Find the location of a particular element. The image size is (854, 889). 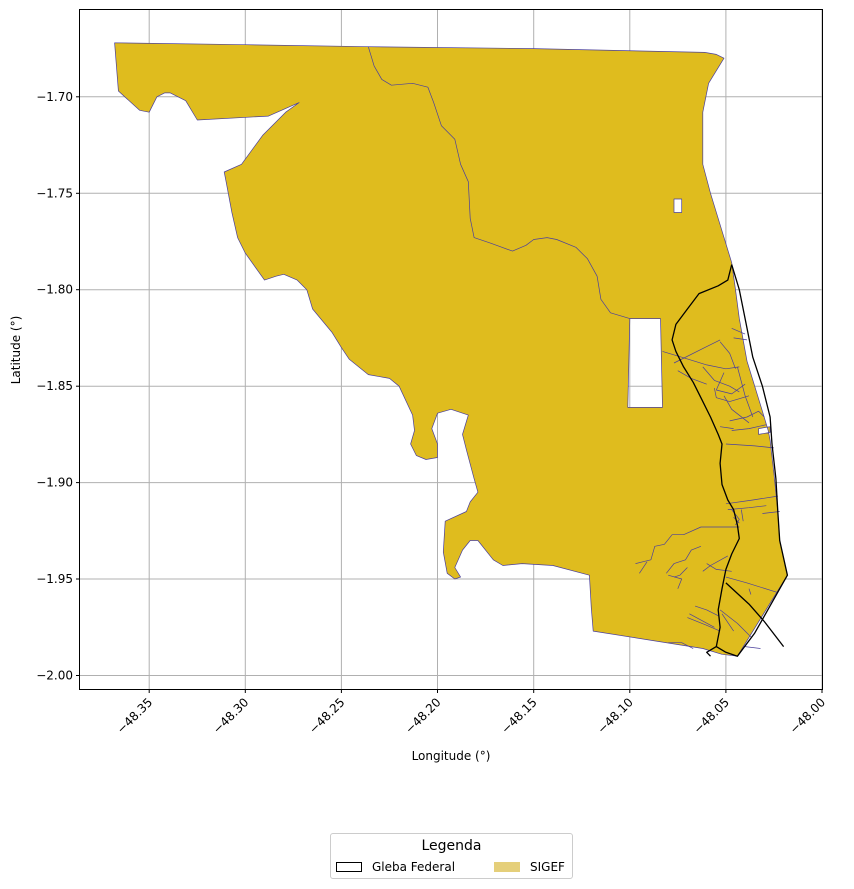

y-tick-label-5: −1.95 is located at coordinates (54, 579).